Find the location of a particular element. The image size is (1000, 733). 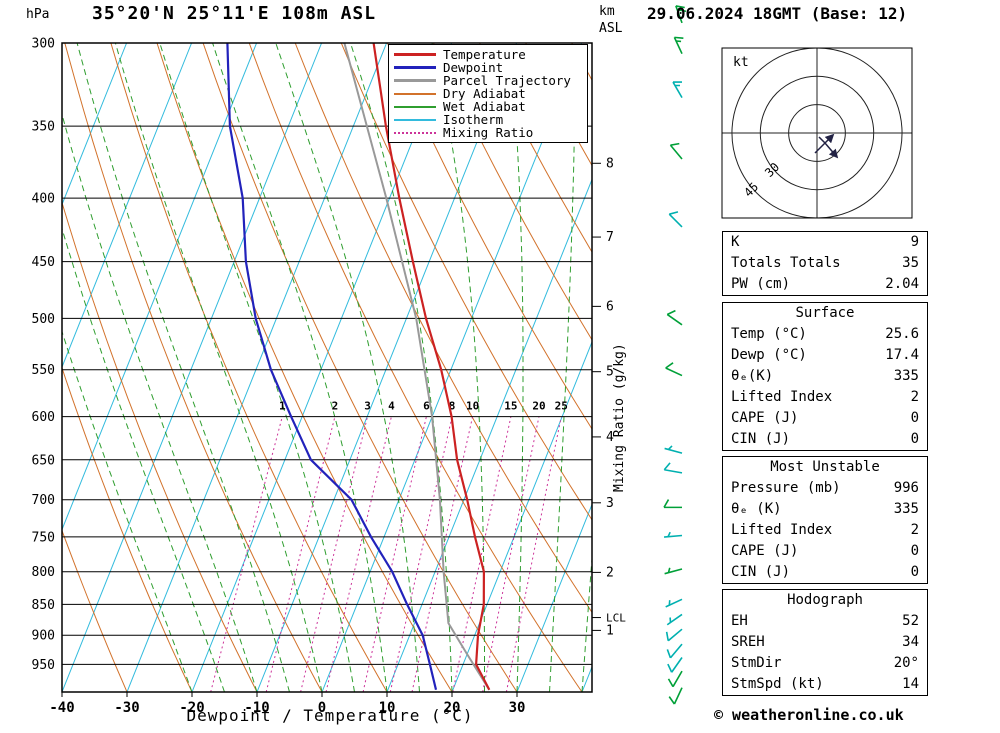

stat-value: 2 is located at coordinates (914, 530).